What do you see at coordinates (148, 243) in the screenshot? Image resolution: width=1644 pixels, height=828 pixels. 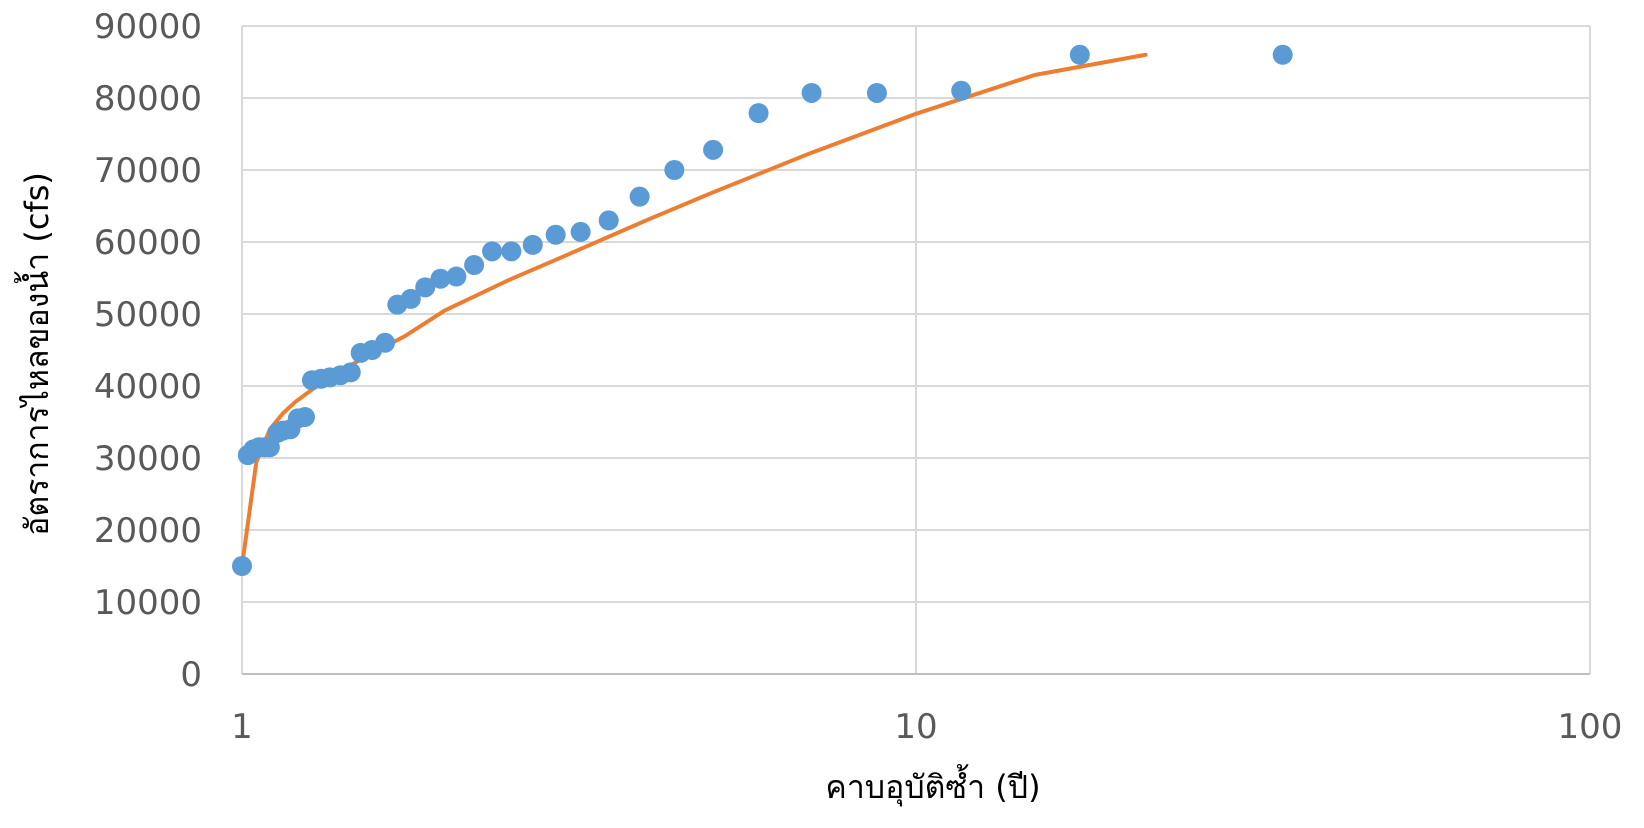 I see `y-tick-label-6: 60000` at bounding box center [148, 243].